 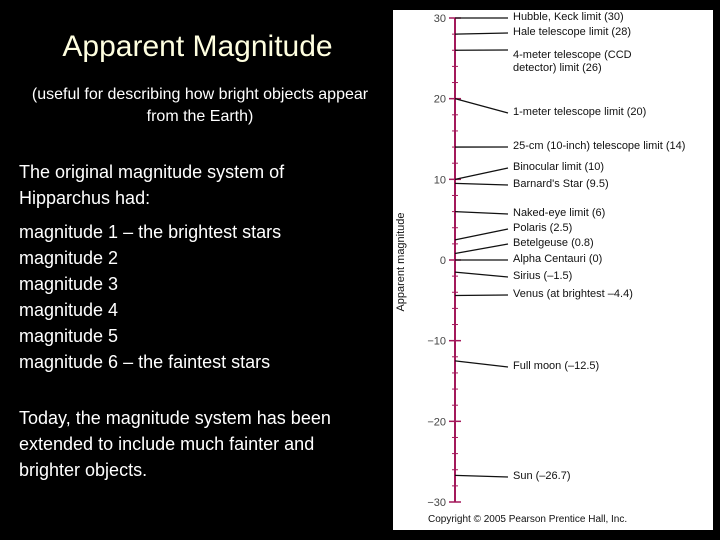 What do you see at coordinates (543, 228) in the screenshot?
I see `marker-label: Polaris (2.5)` at bounding box center [543, 228].